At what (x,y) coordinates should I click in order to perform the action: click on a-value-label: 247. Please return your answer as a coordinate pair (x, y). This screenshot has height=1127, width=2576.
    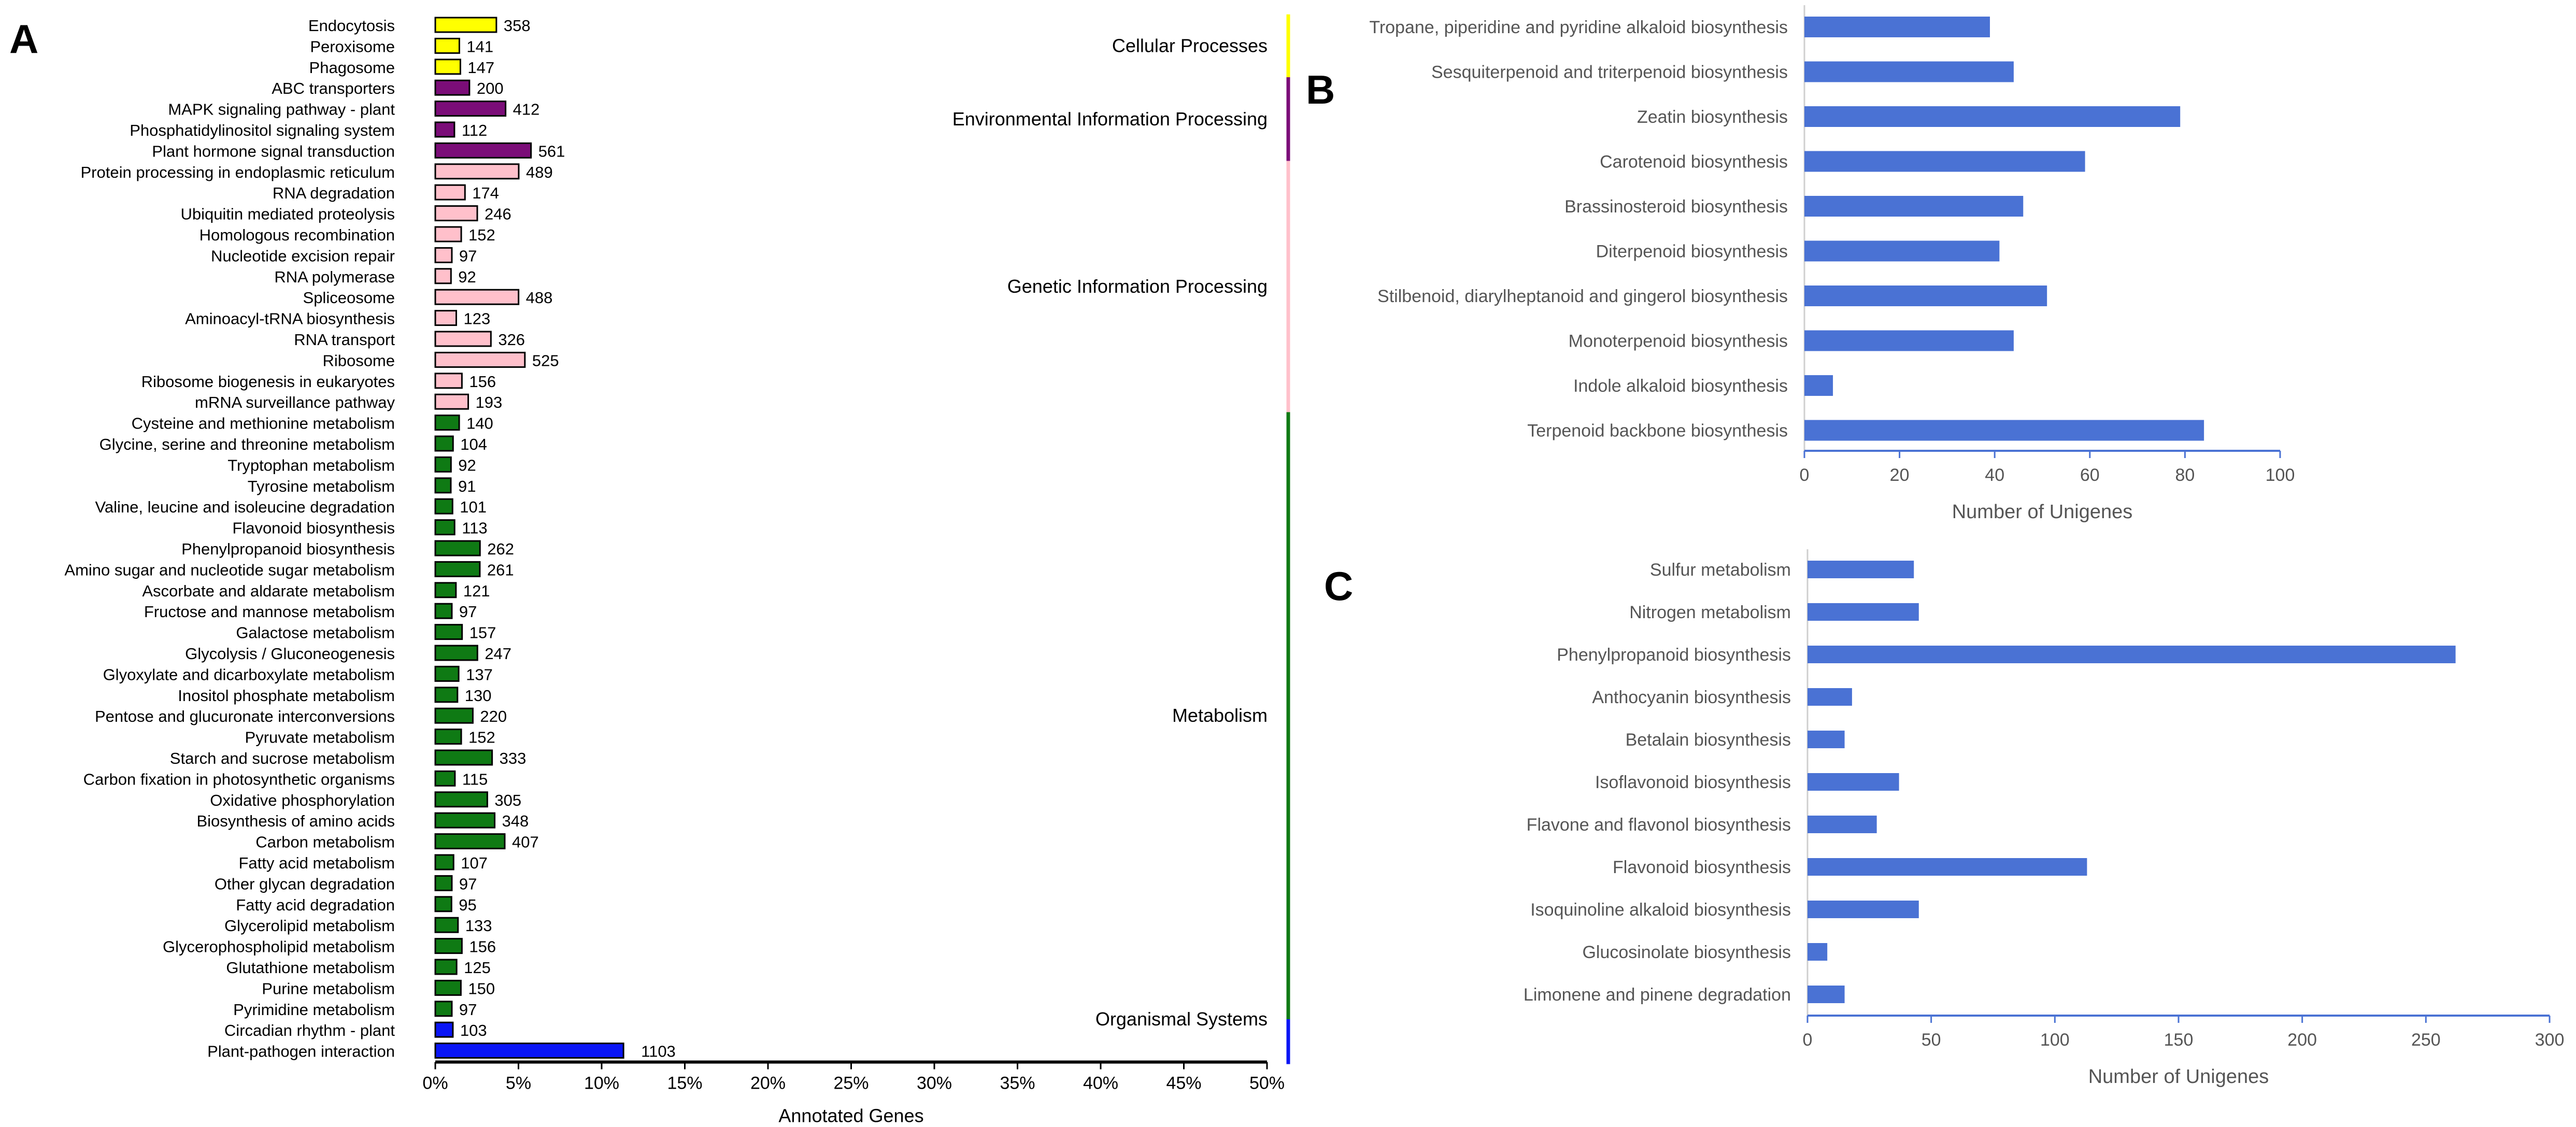
    Looking at the image, I should click on (498, 654).